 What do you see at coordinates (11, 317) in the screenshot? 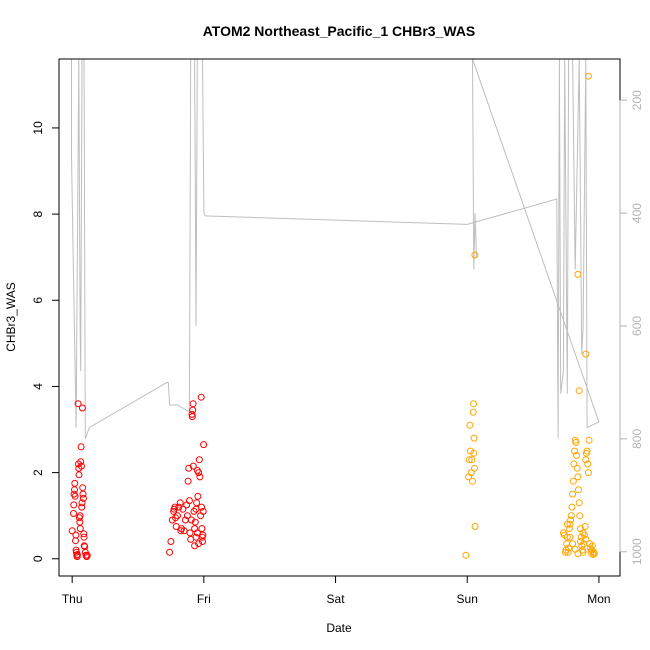
I see `y-axis-label: CHBr3_WAS` at bounding box center [11, 317].